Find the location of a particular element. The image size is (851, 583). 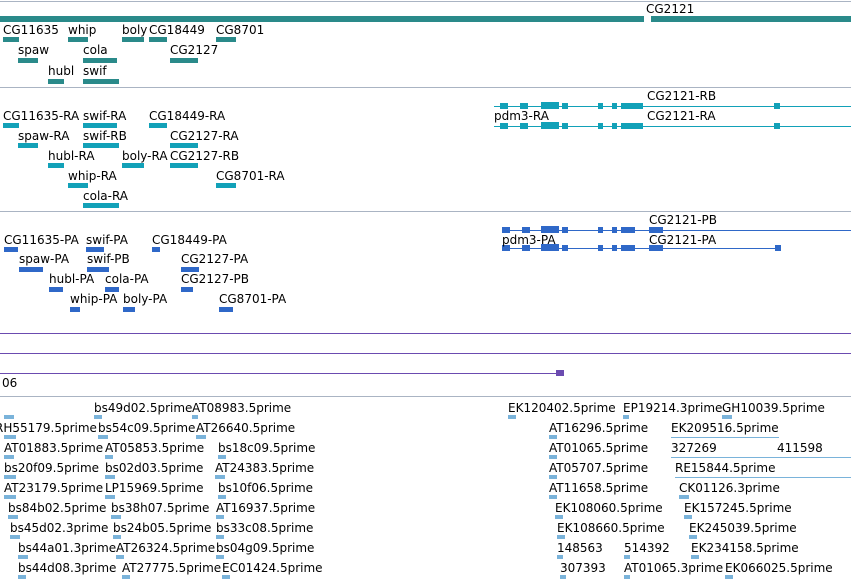

gene-label: swif is located at coordinates (95, 71).